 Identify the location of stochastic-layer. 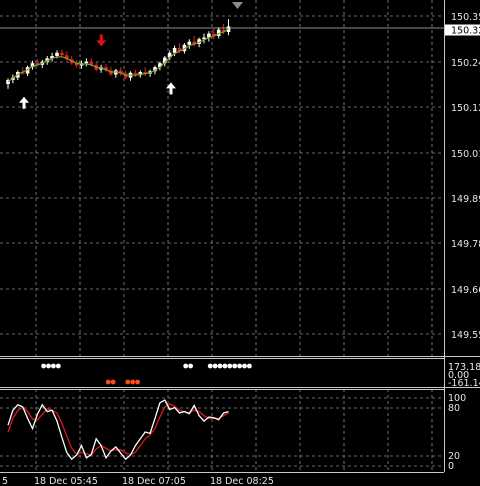
(118, 430).